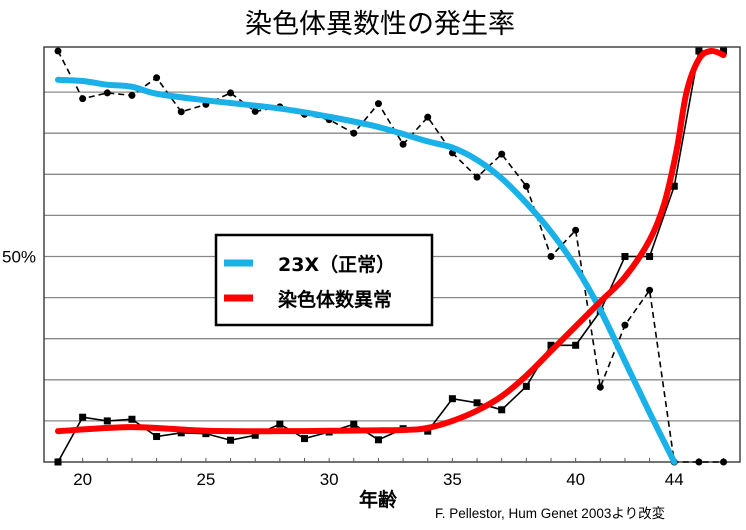  Describe the element at coordinates (380, 24) in the screenshot. I see `chart-title: 染色体異数性の発生率` at that location.